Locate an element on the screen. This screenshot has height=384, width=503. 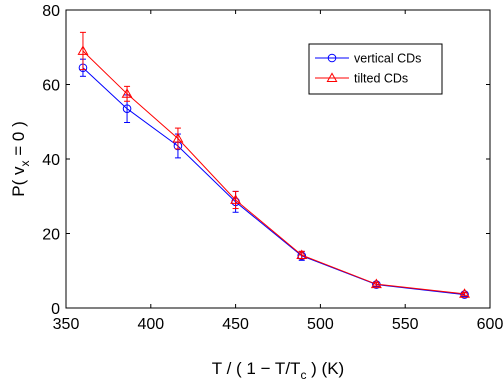
legend-label: vertical CDs is located at coordinates (387, 59).